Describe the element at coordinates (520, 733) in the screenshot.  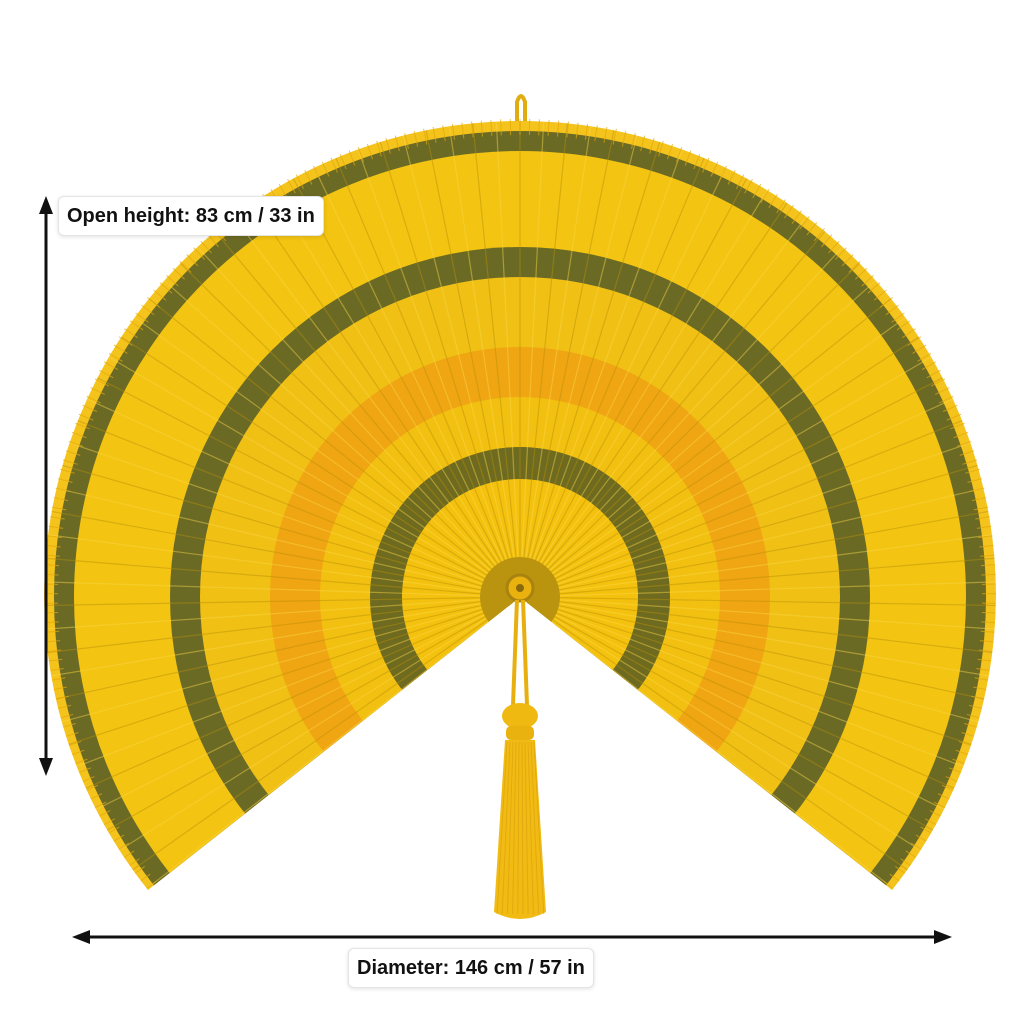
I see `tassel-neck` at that location.